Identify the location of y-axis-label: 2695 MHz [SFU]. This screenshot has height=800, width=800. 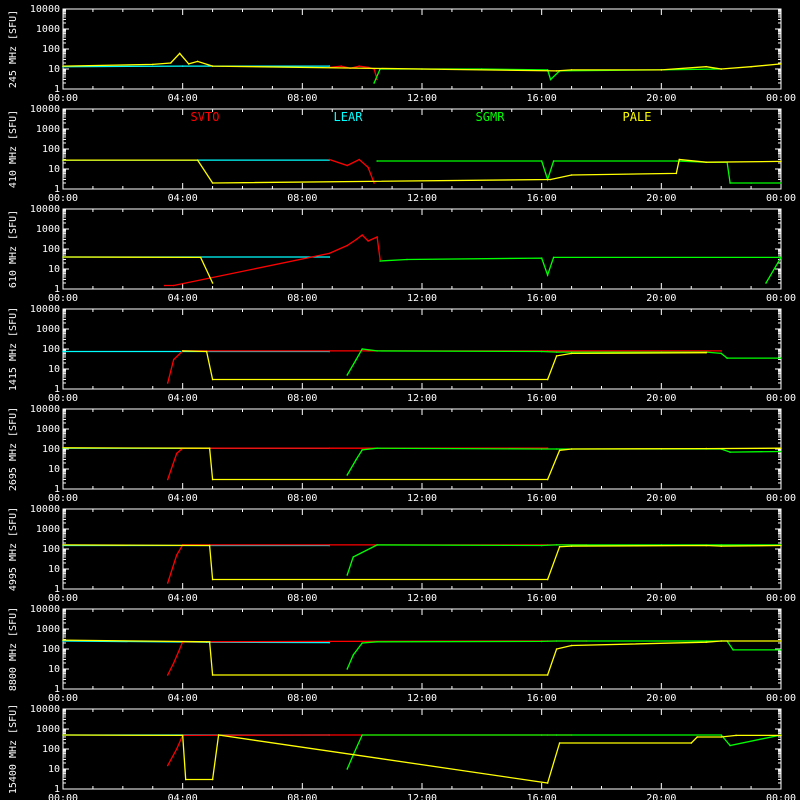
(13, 449).